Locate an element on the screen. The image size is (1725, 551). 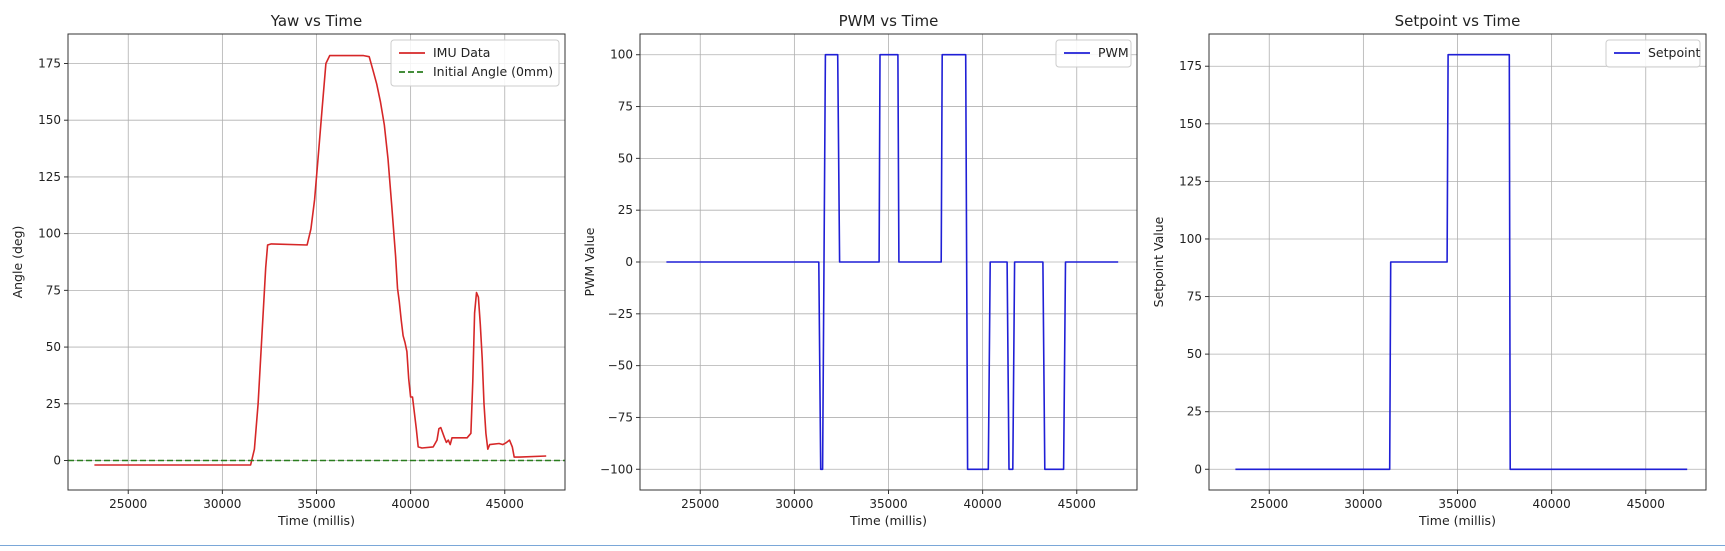
chart-title: Setpoint vs Time is located at coordinates (1458, 21).